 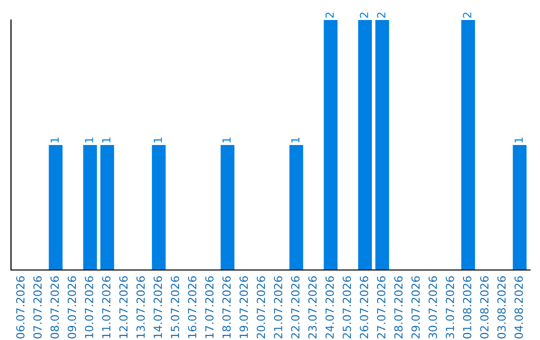 What do you see at coordinates (347, 307) in the screenshot?
I see `x-tick-label: 25.07.2026` at bounding box center [347, 307].